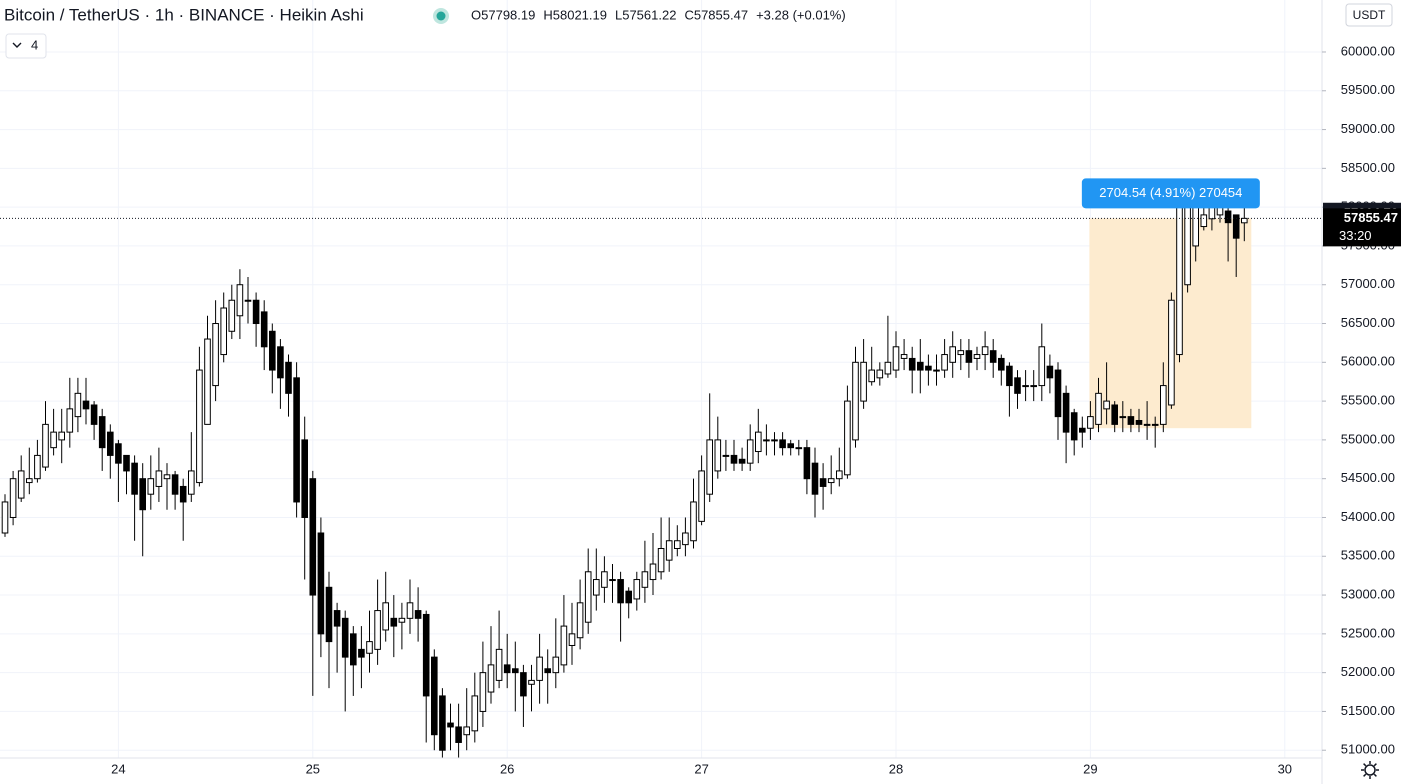 The width and height of the screenshot is (1401, 784). Describe the element at coordinates (1368, 710) in the screenshot. I see `y-tick-label: 51500.00` at that location.